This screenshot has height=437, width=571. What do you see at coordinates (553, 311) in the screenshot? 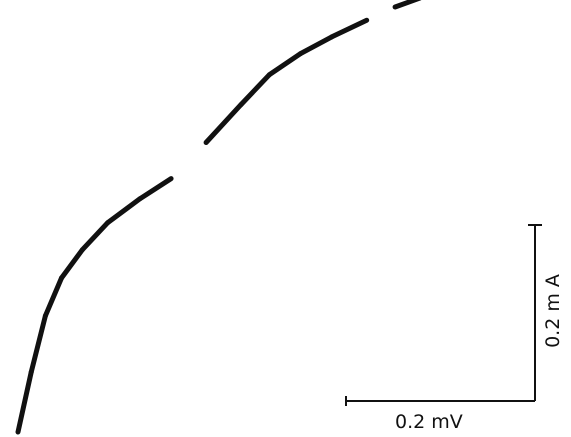
I see `current-scale-label: 0.2 m A` at bounding box center [553, 311].